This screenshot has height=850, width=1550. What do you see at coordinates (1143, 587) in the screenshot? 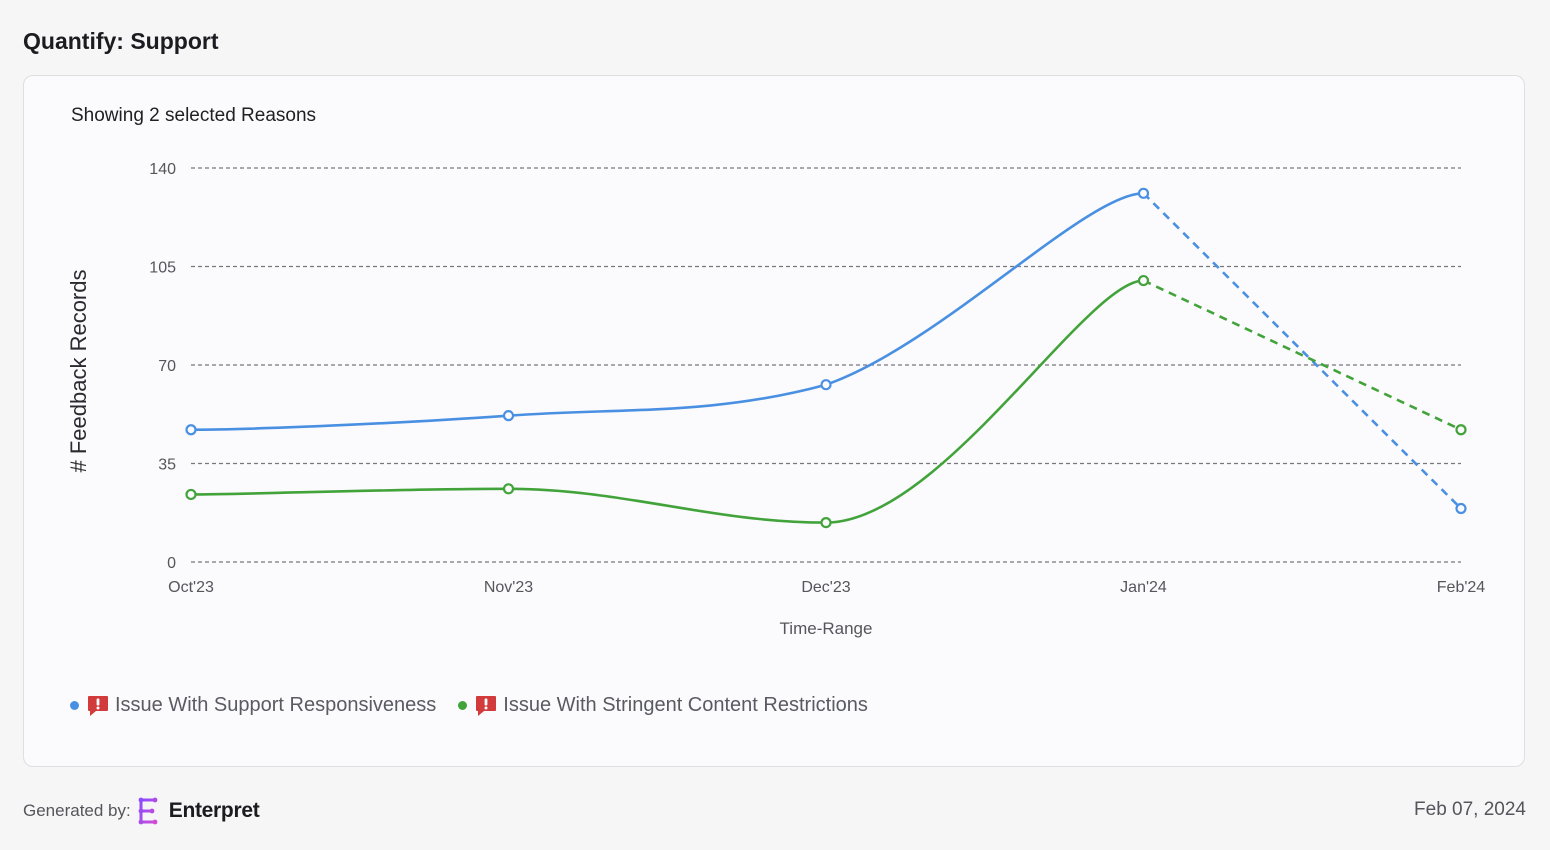
I see `x-tick-label: Jan'24` at bounding box center [1143, 587].